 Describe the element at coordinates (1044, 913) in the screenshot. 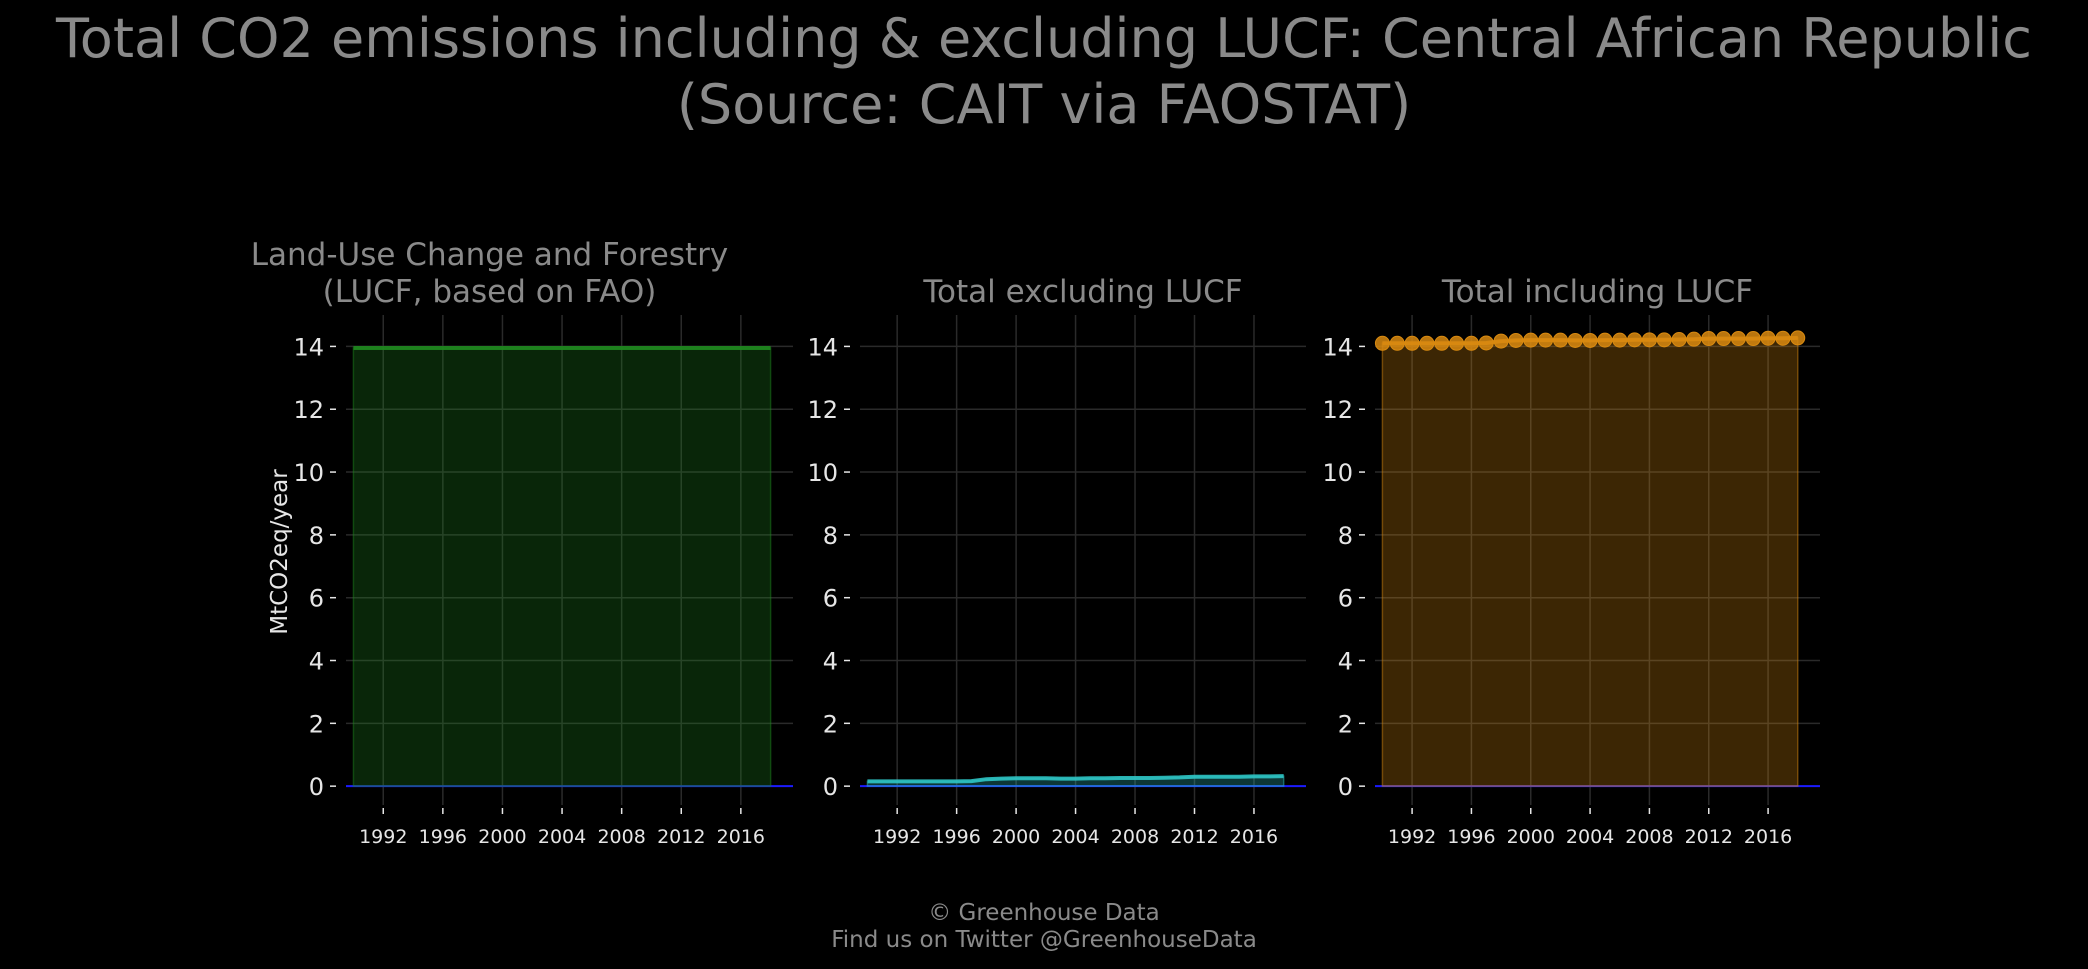

I see `footer-copyright: © Greenhouse Data` at that location.